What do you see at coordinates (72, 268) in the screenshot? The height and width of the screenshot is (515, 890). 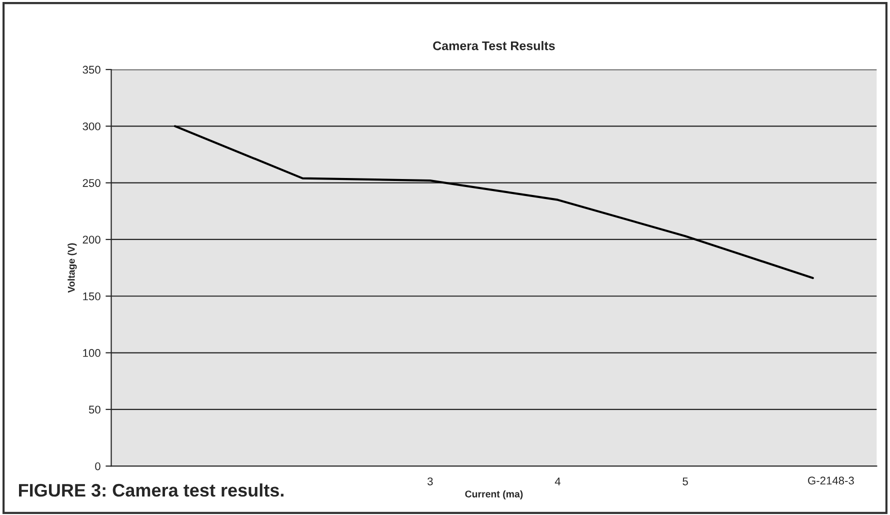 I see `y-axis-title: Voltage (V)` at bounding box center [72, 268].